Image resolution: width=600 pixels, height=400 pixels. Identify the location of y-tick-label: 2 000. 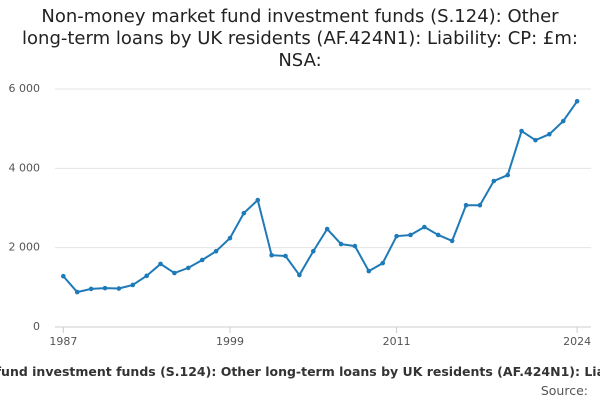
(25, 247).